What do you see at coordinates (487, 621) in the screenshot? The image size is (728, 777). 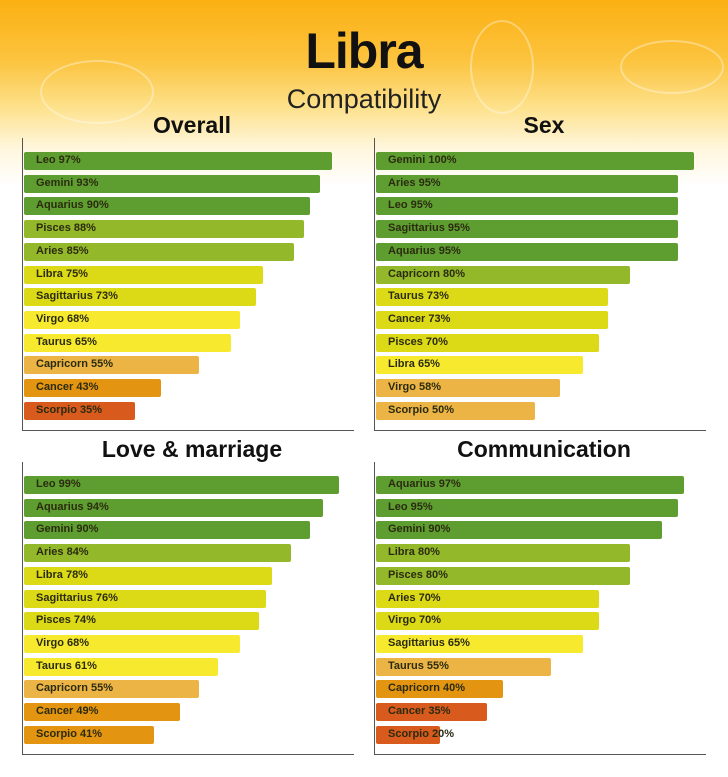 I see `bar-virgo: Virgo 70%` at bounding box center [487, 621].